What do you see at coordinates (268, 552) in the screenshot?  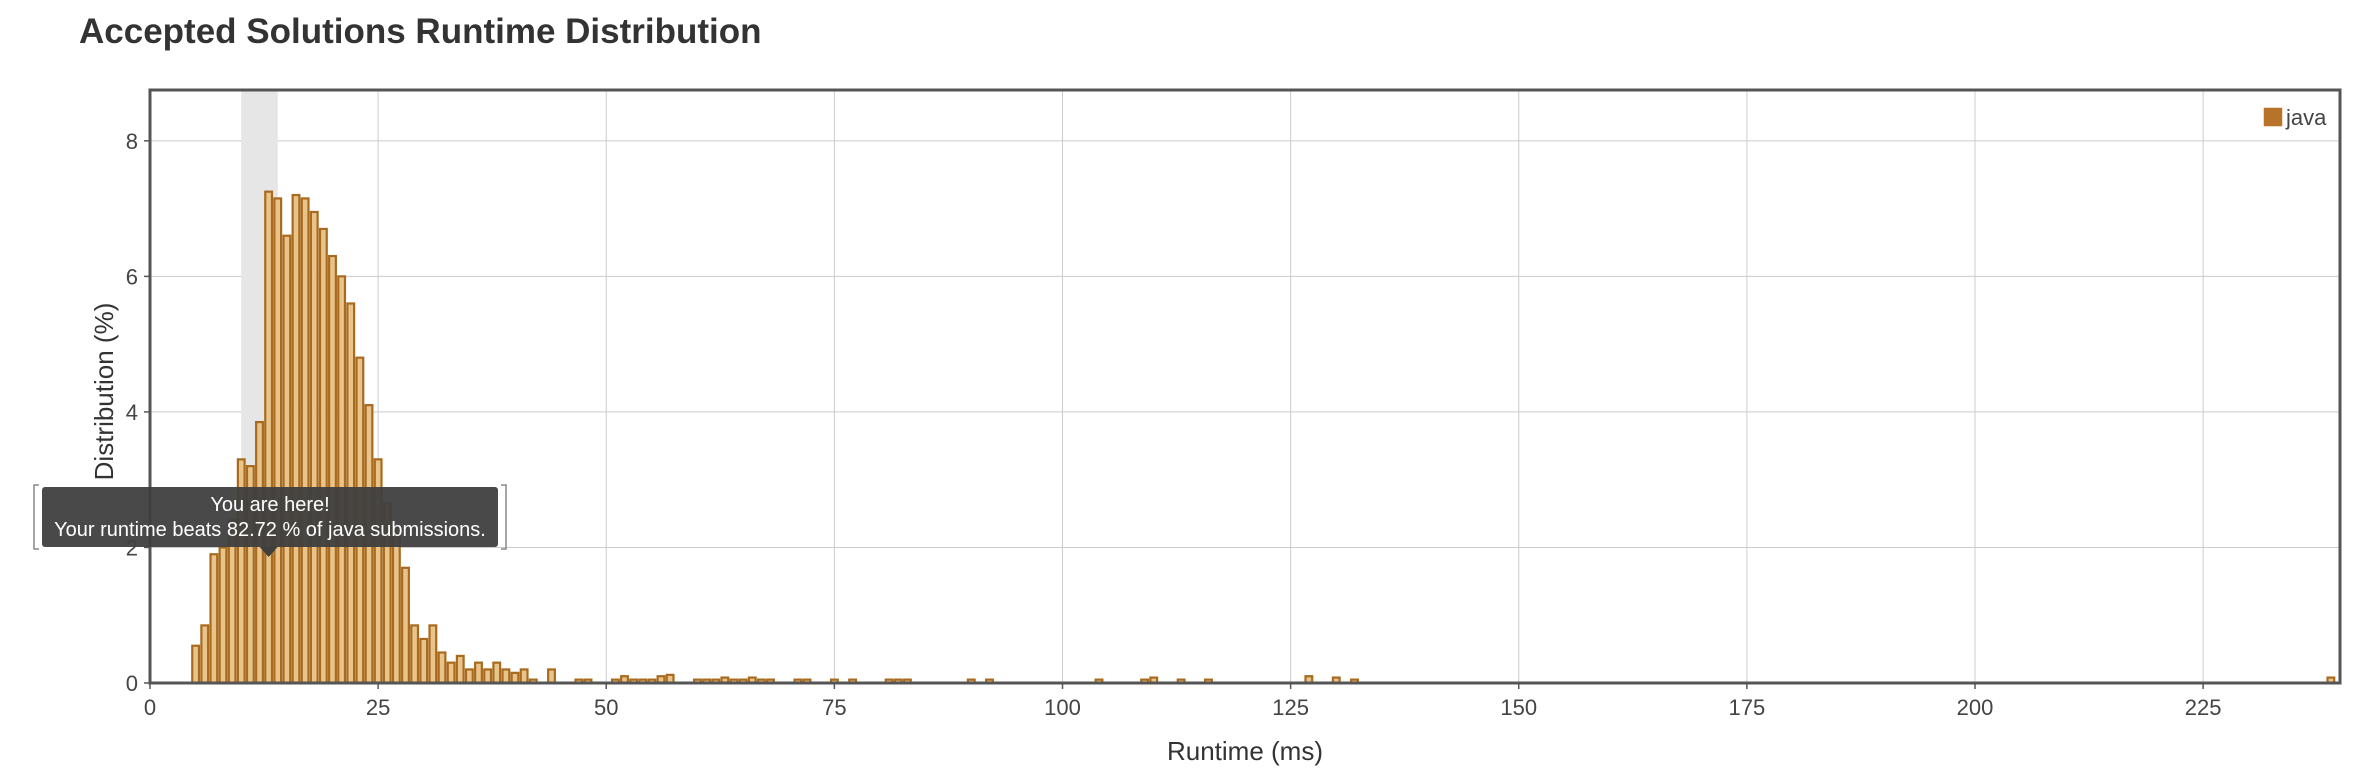 I see `tooltip-arrow` at bounding box center [268, 552].